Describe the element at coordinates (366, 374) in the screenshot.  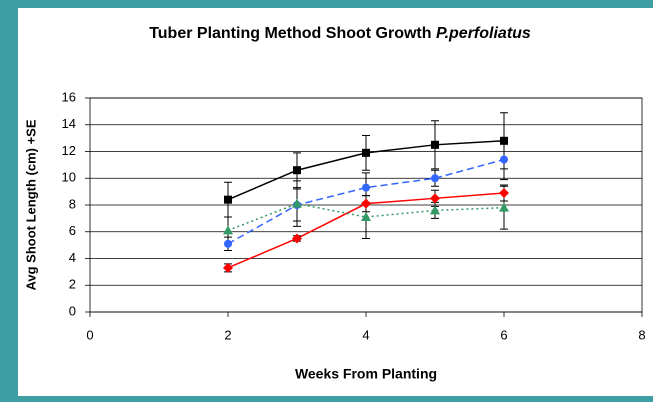
I see `x-axis-label: Weeks From Planting` at that location.